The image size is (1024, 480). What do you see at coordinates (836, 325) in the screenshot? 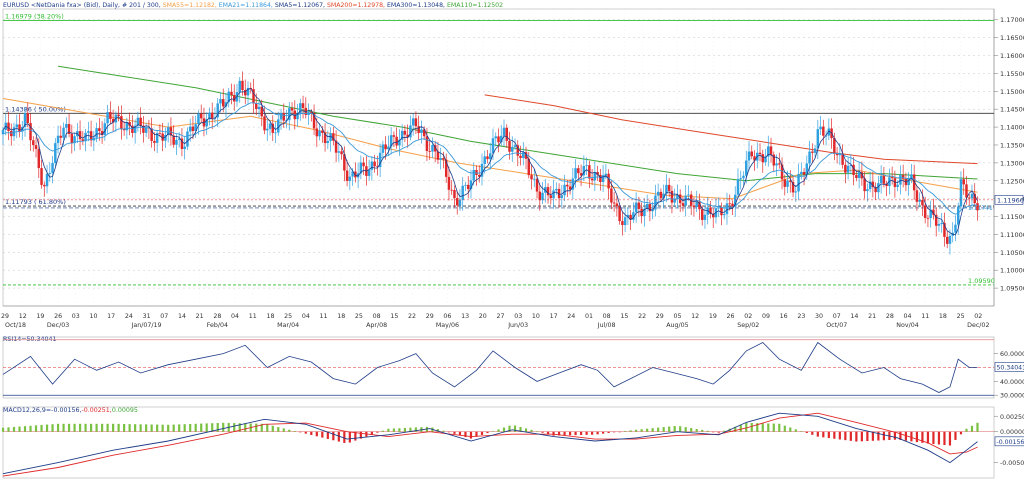
I see `month-label: Oct/07` at bounding box center [836, 325].